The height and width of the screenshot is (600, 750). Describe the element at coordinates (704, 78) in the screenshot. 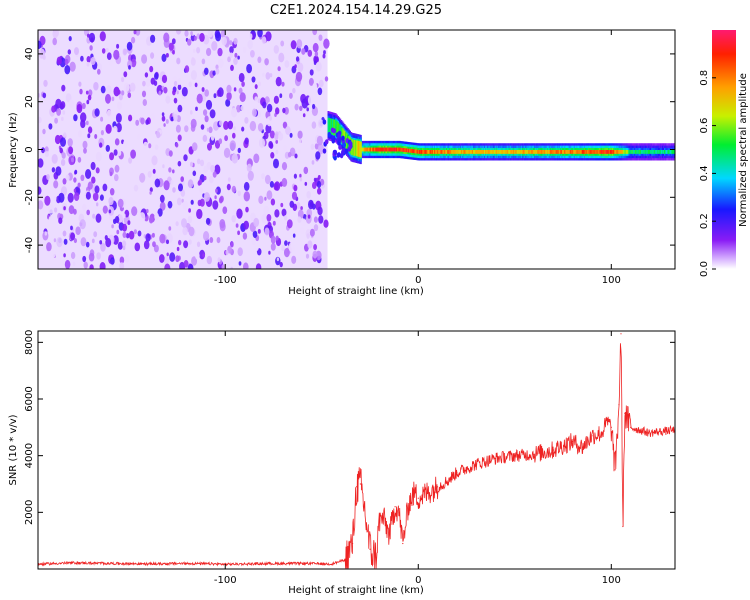

I see `colorbar-tick-label: 0.8` at that location.